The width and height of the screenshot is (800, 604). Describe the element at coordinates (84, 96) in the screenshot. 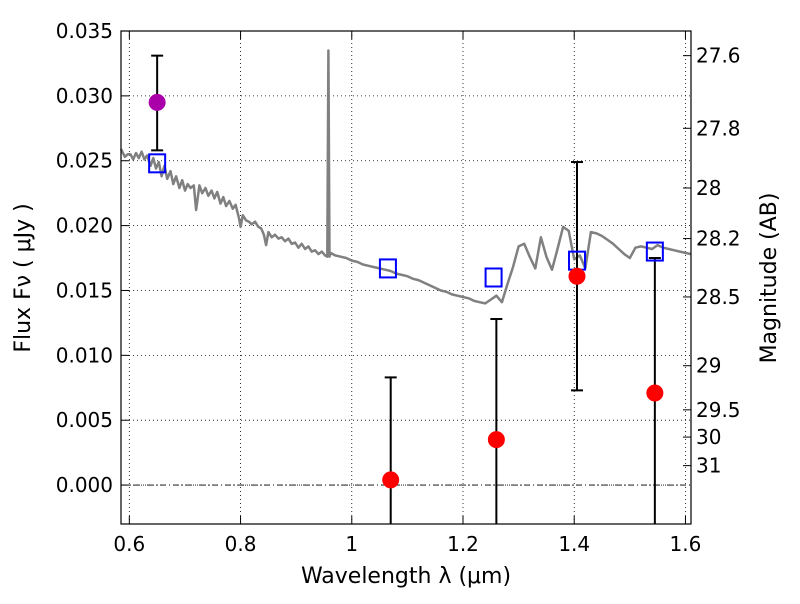

I see `y-tick-label: 0.030` at that location.